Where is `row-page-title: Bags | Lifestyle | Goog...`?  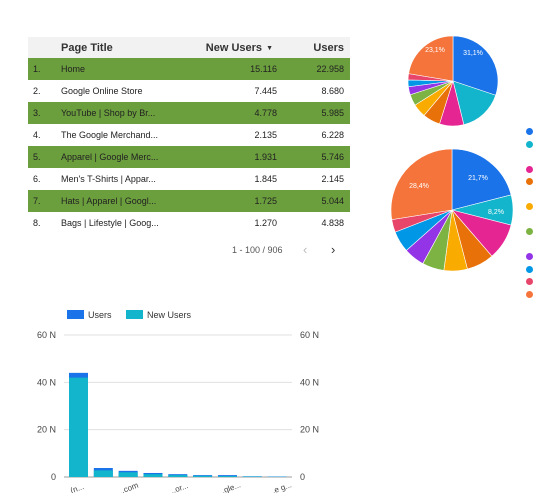 row-page-title: Bags | Lifestyle | Goog... is located at coordinates (110, 223).